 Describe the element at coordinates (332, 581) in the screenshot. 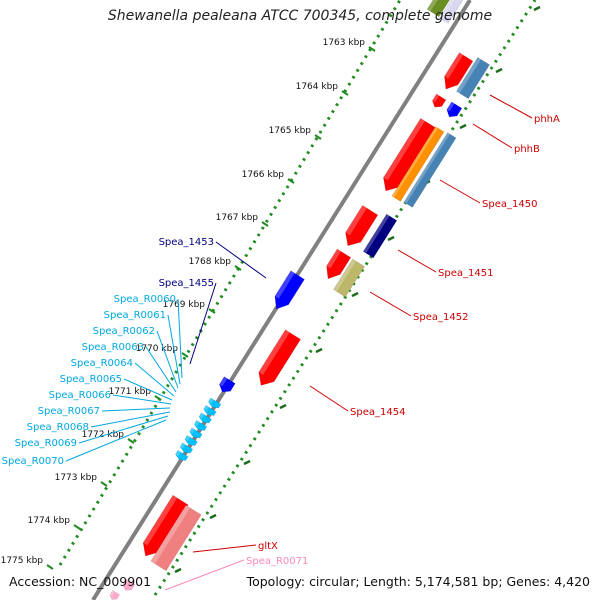

I see `topology-value: circular` at that location.